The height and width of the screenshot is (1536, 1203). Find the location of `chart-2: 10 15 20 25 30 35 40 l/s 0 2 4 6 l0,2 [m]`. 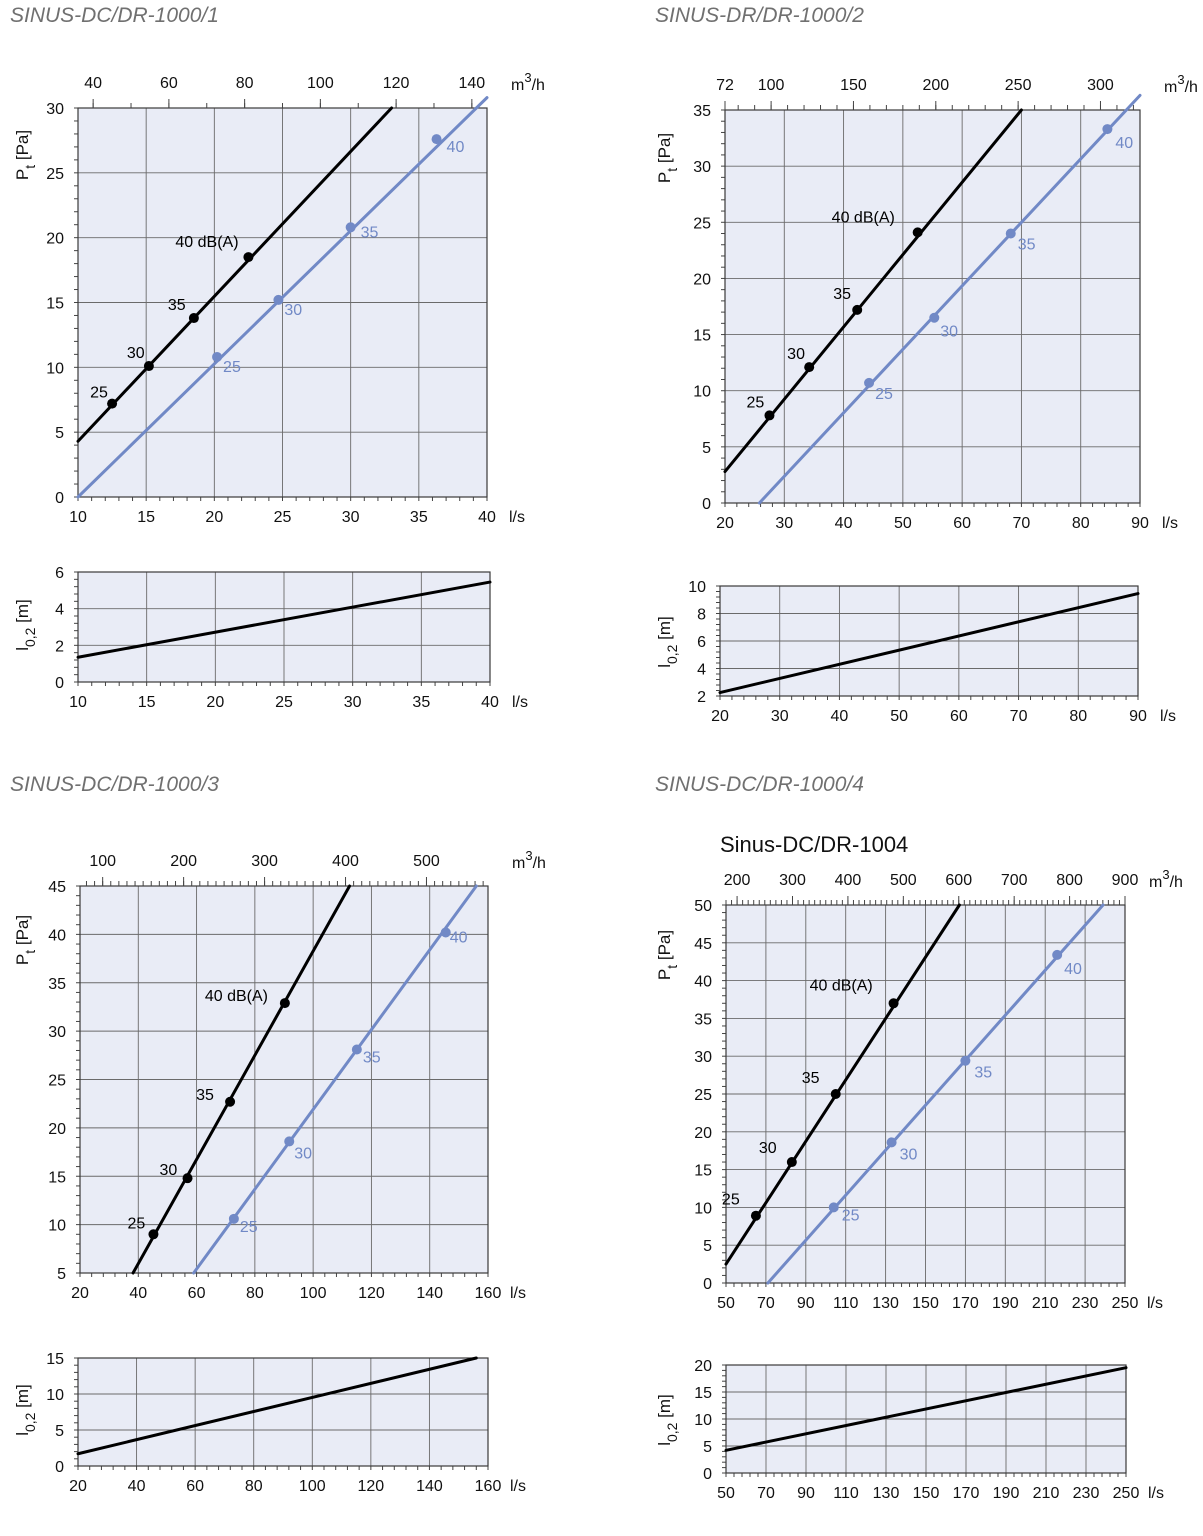

chart-2: 10 15 20 25 30 35 40 l/s 0 2 4 6 l0,2 [m] is located at coordinates (270, 638).